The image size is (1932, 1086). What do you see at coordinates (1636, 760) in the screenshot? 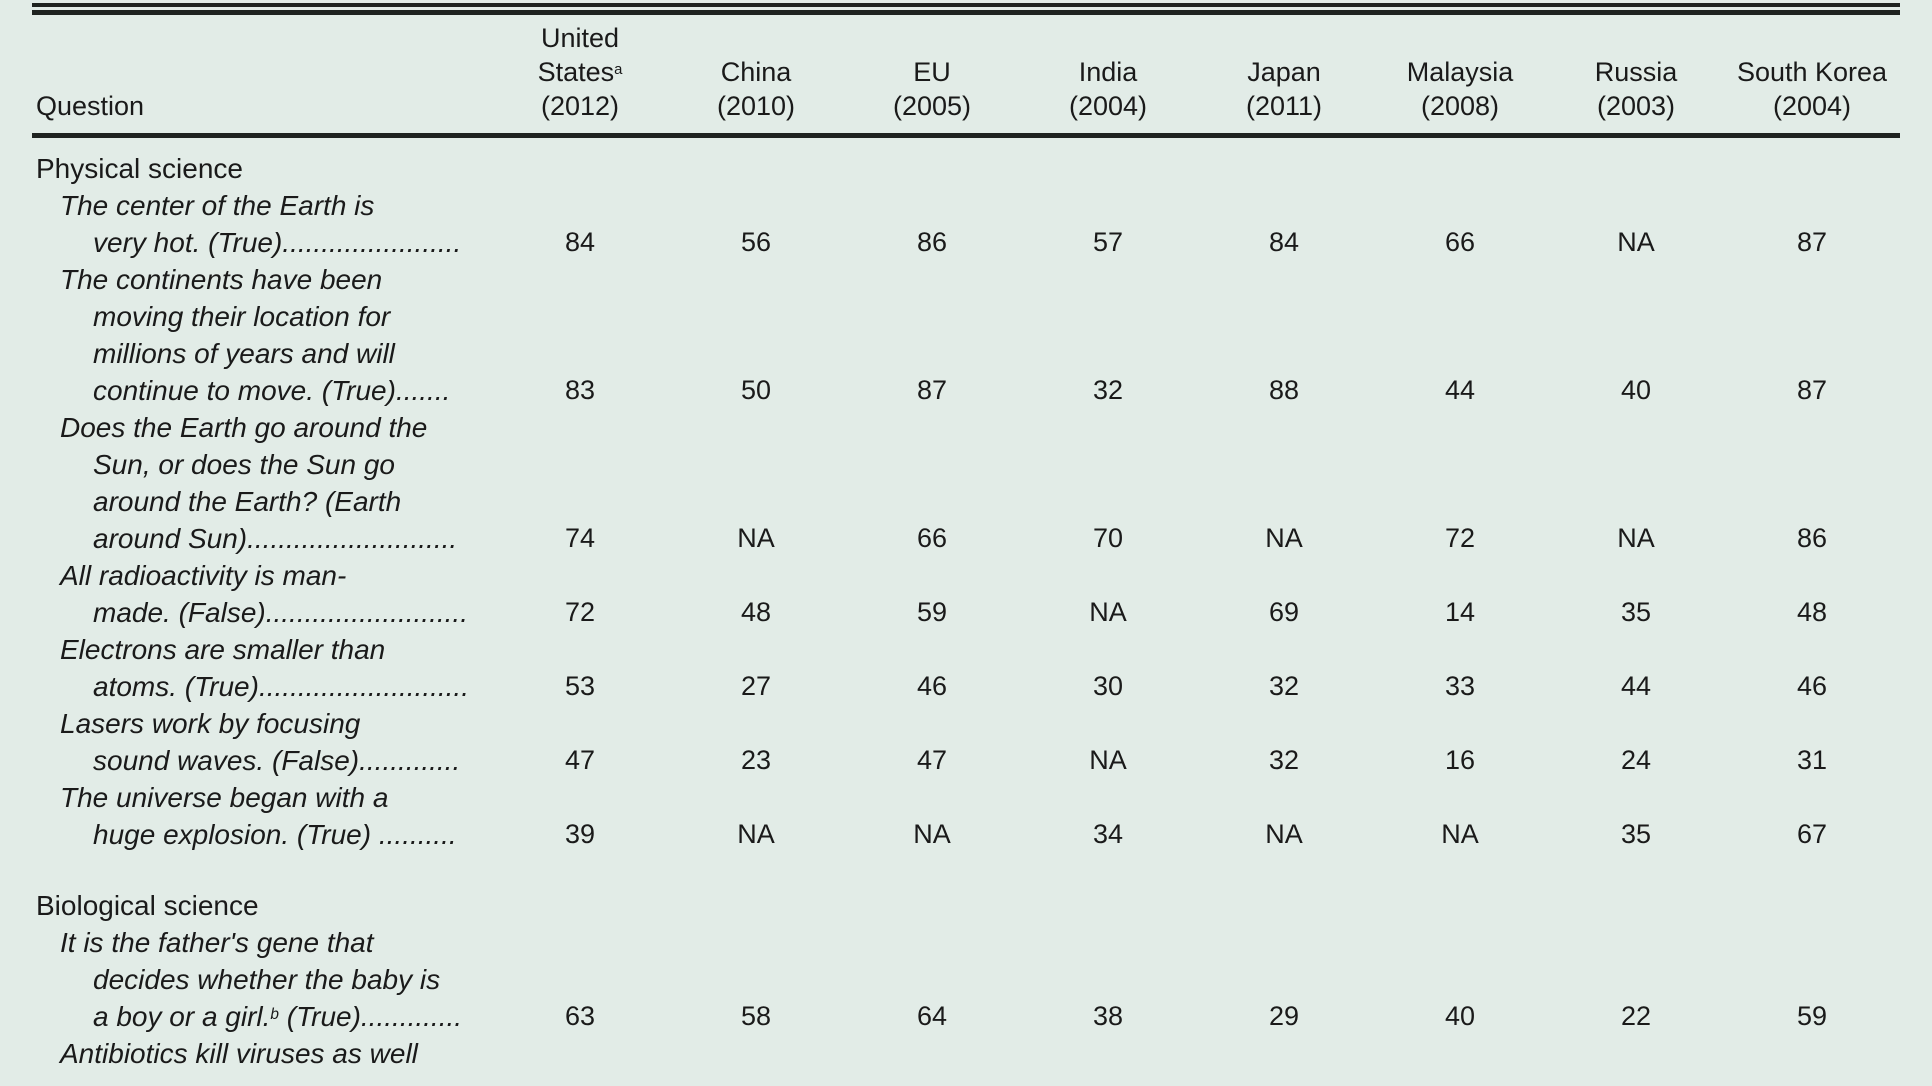
I see `value-cell: 24` at bounding box center [1636, 760].